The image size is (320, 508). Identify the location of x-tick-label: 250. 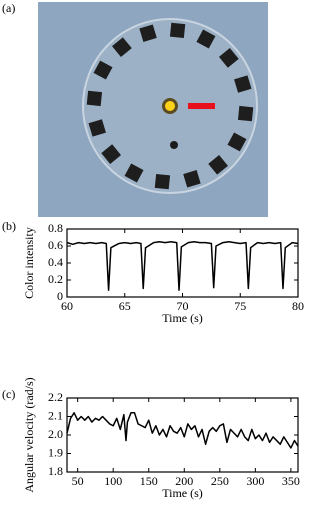
(220, 481).